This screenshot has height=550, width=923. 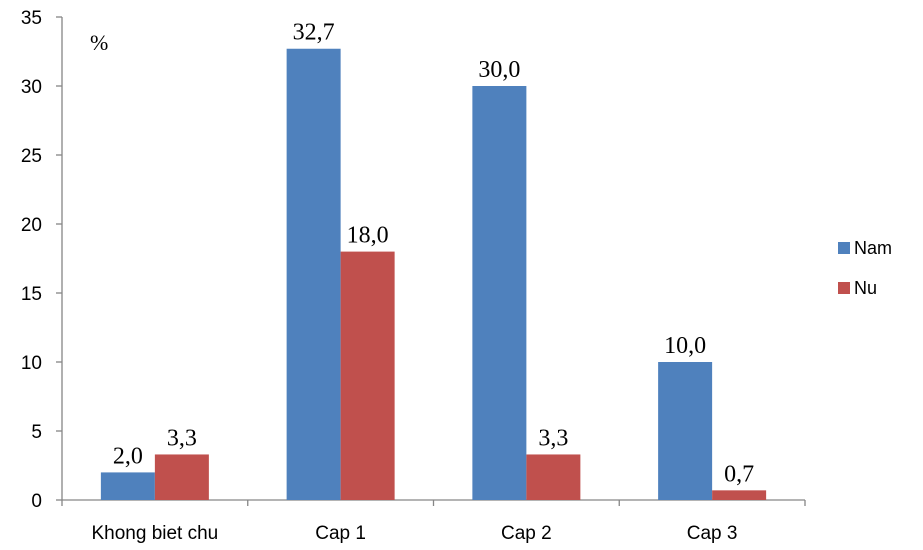 I want to click on data-label-nu: 18,0, so click(x=368, y=236).